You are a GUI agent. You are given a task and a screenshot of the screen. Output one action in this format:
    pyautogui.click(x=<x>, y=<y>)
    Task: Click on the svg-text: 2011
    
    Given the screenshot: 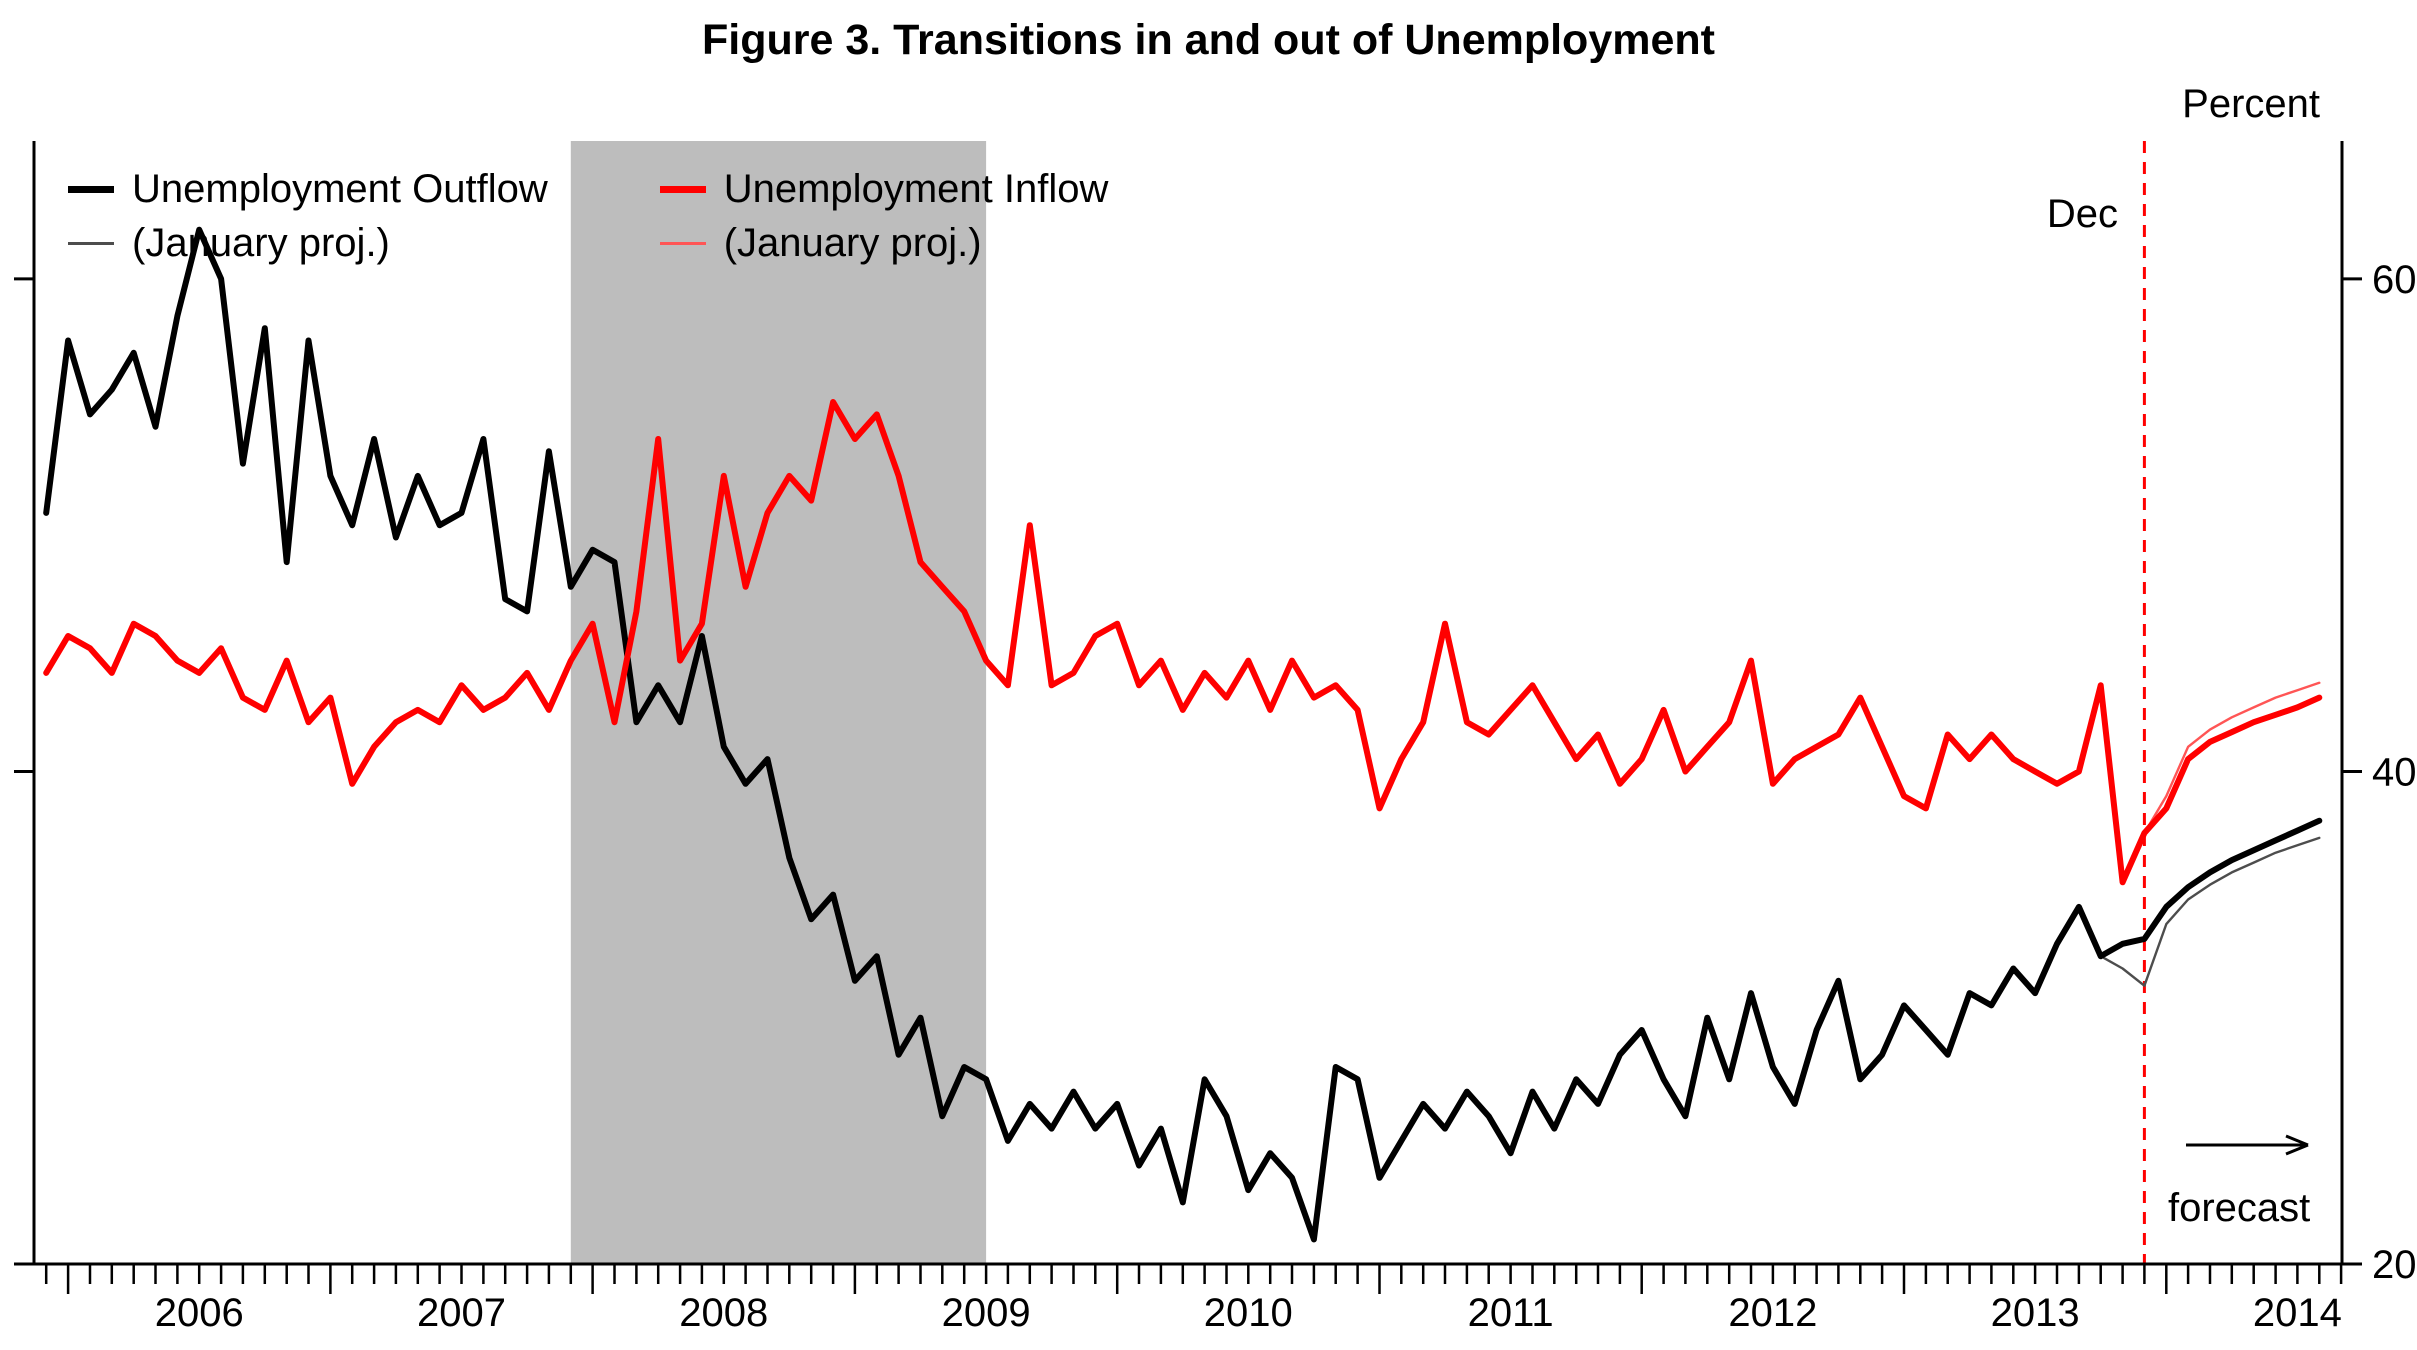 What is the action you would take?
    pyautogui.click(x=1511, y=1313)
    